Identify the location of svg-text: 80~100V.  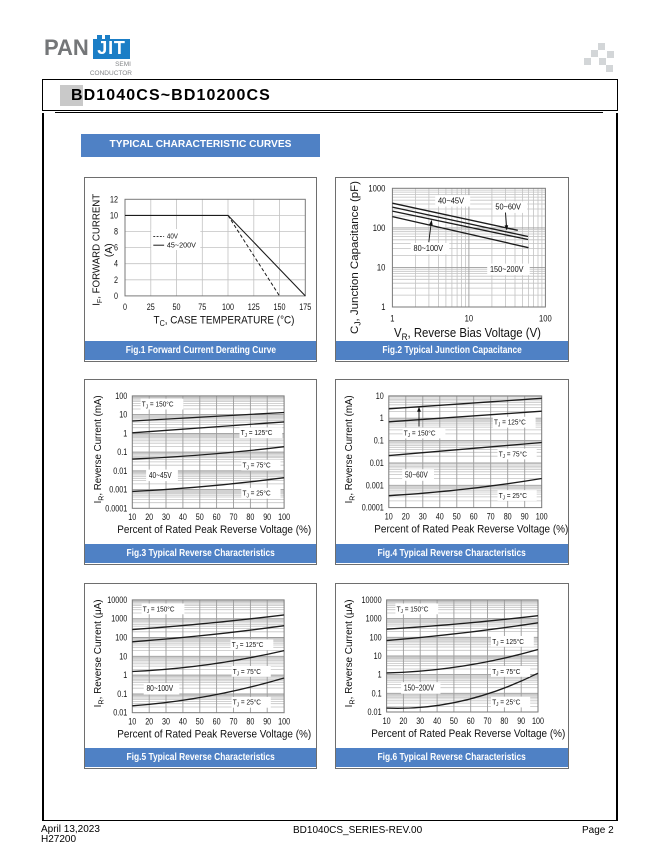
(160, 688).